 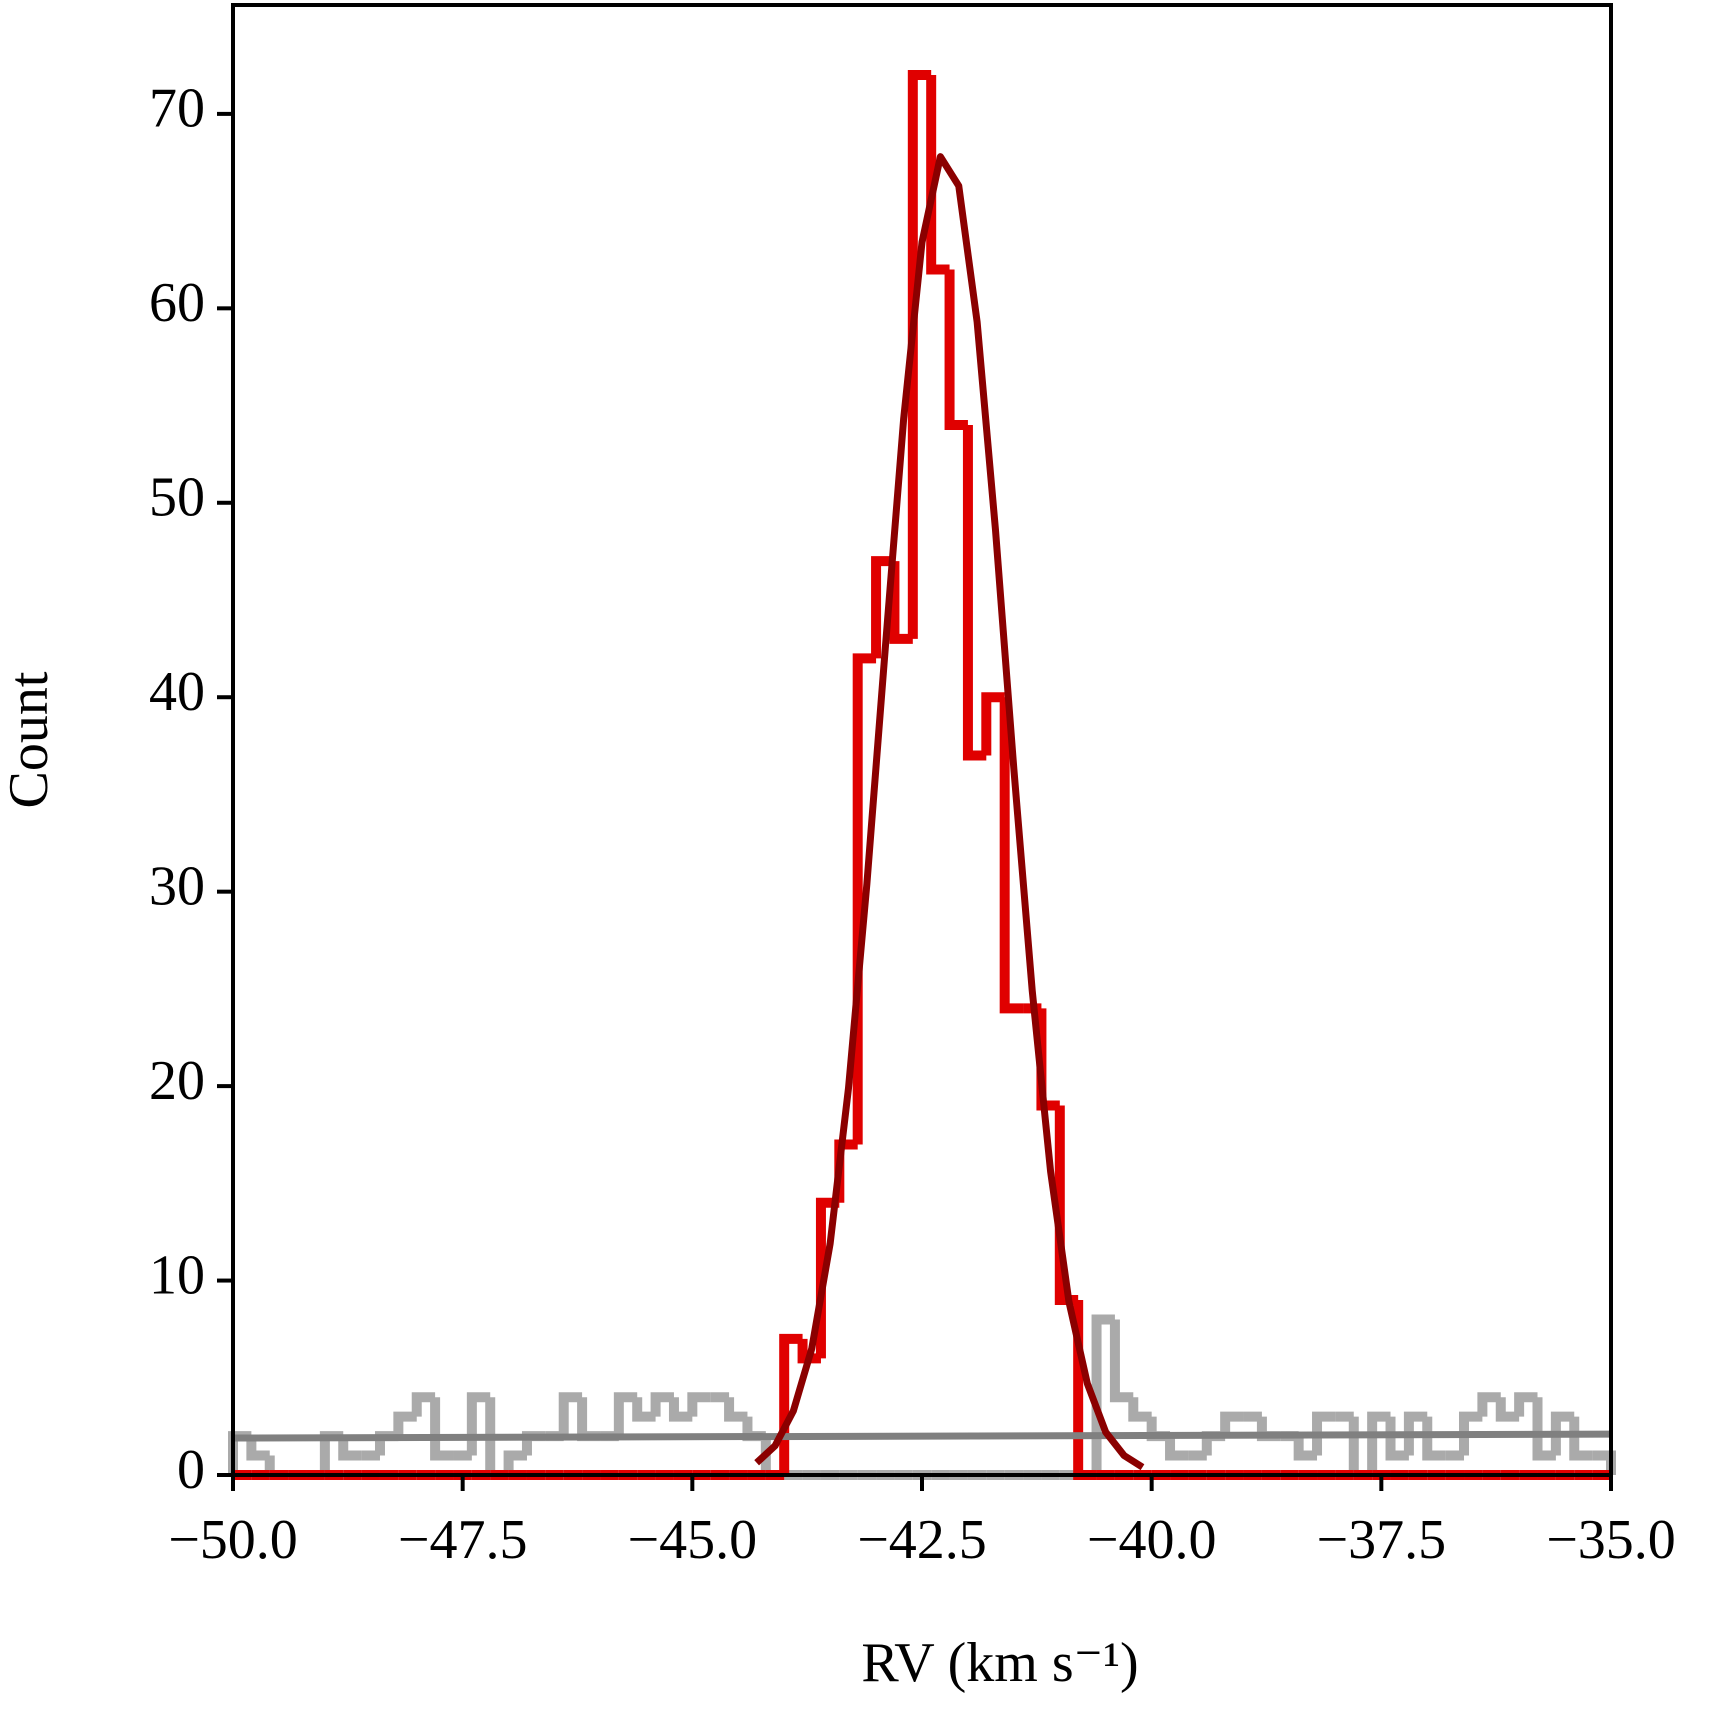 I want to click on y-tick-label: 50, so click(x=177, y=498).